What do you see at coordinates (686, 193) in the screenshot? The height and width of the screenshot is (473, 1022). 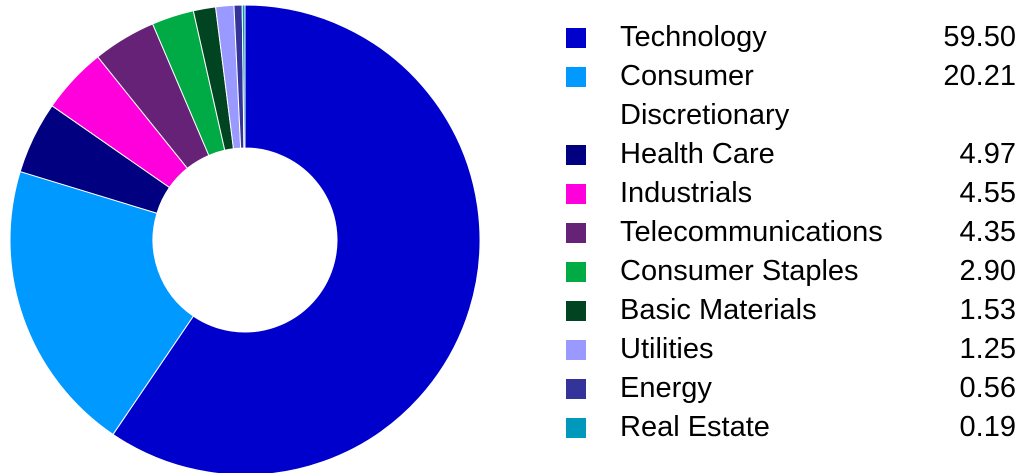 I see `legend-label: Industrials` at bounding box center [686, 193].